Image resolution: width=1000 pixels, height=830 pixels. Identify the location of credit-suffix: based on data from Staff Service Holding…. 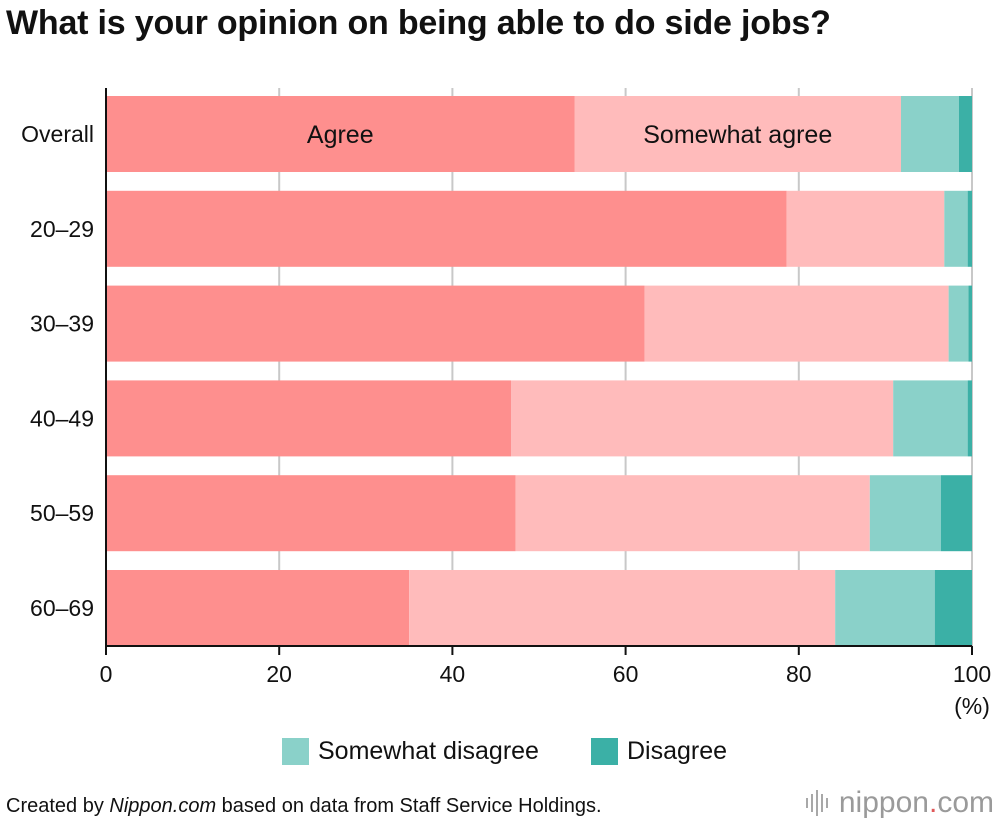
(409, 806).